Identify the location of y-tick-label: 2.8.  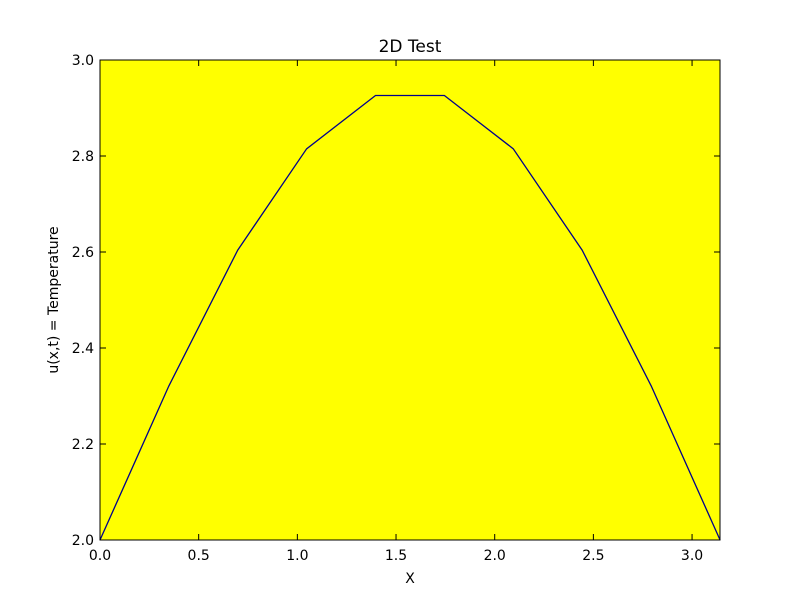
(83, 157).